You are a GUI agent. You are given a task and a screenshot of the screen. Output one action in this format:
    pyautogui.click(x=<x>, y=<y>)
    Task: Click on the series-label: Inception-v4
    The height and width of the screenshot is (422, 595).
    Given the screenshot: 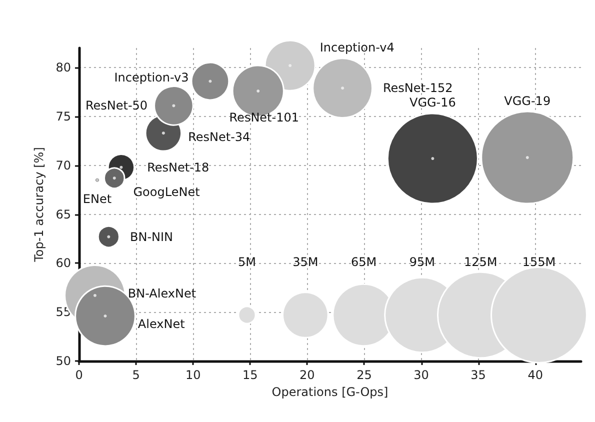 What is the action you would take?
    pyautogui.click(x=357, y=47)
    